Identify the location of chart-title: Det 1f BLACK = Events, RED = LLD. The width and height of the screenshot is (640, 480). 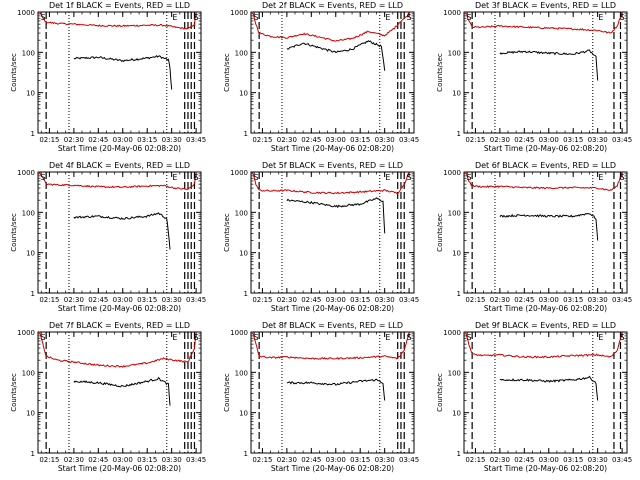
(119, 5).